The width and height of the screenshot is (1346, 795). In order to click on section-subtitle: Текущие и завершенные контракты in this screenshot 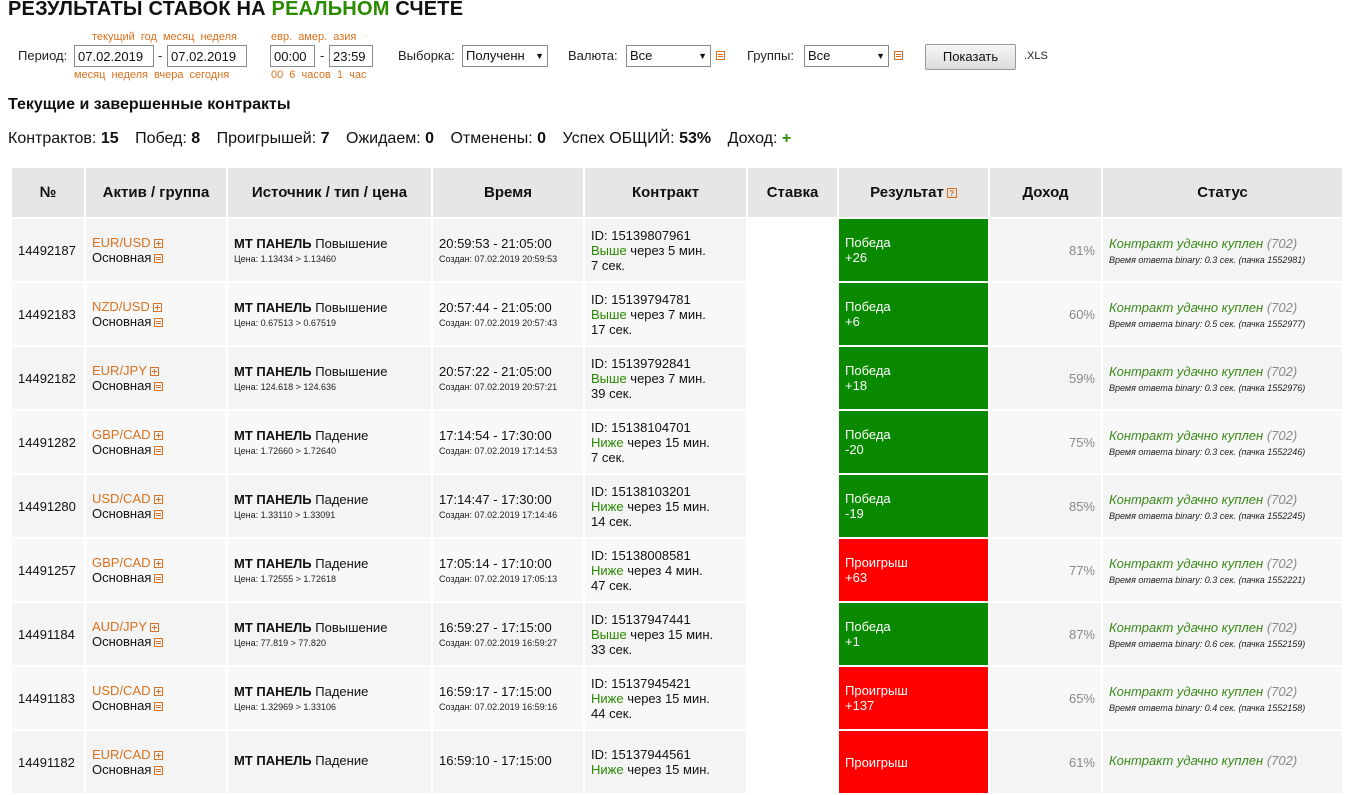, I will do `click(149, 104)`.